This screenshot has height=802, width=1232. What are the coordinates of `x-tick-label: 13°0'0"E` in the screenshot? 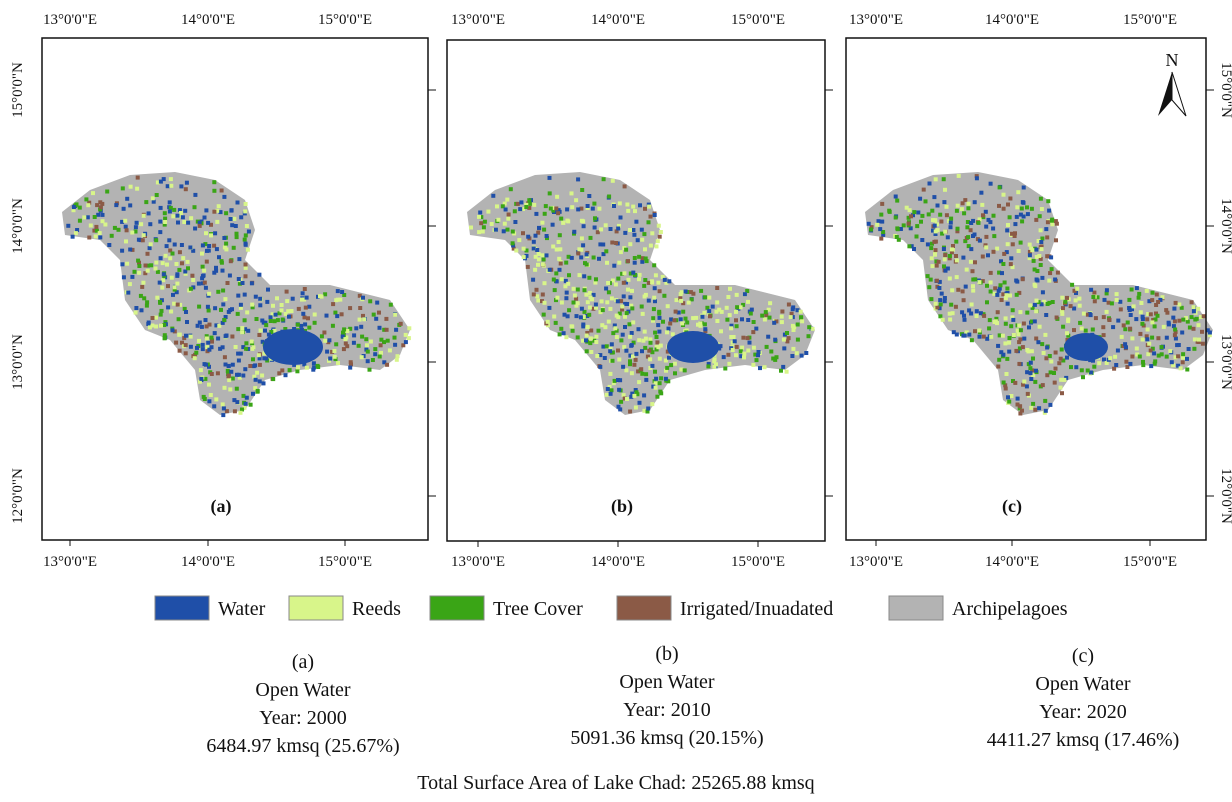 It's located at (70, 20).